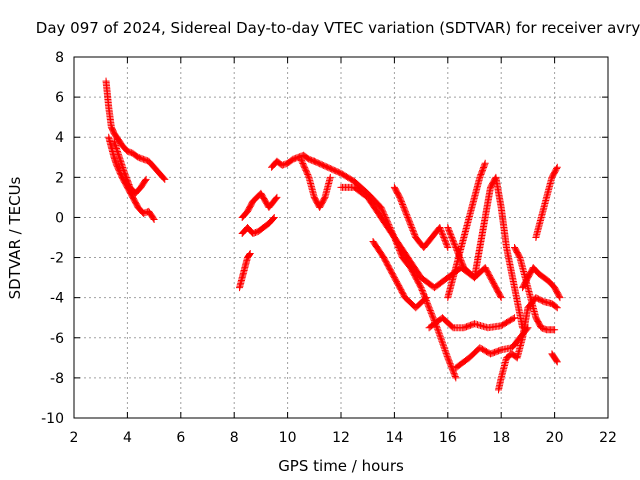  I want to click on x-tick-label: 22, so click(608, 438).